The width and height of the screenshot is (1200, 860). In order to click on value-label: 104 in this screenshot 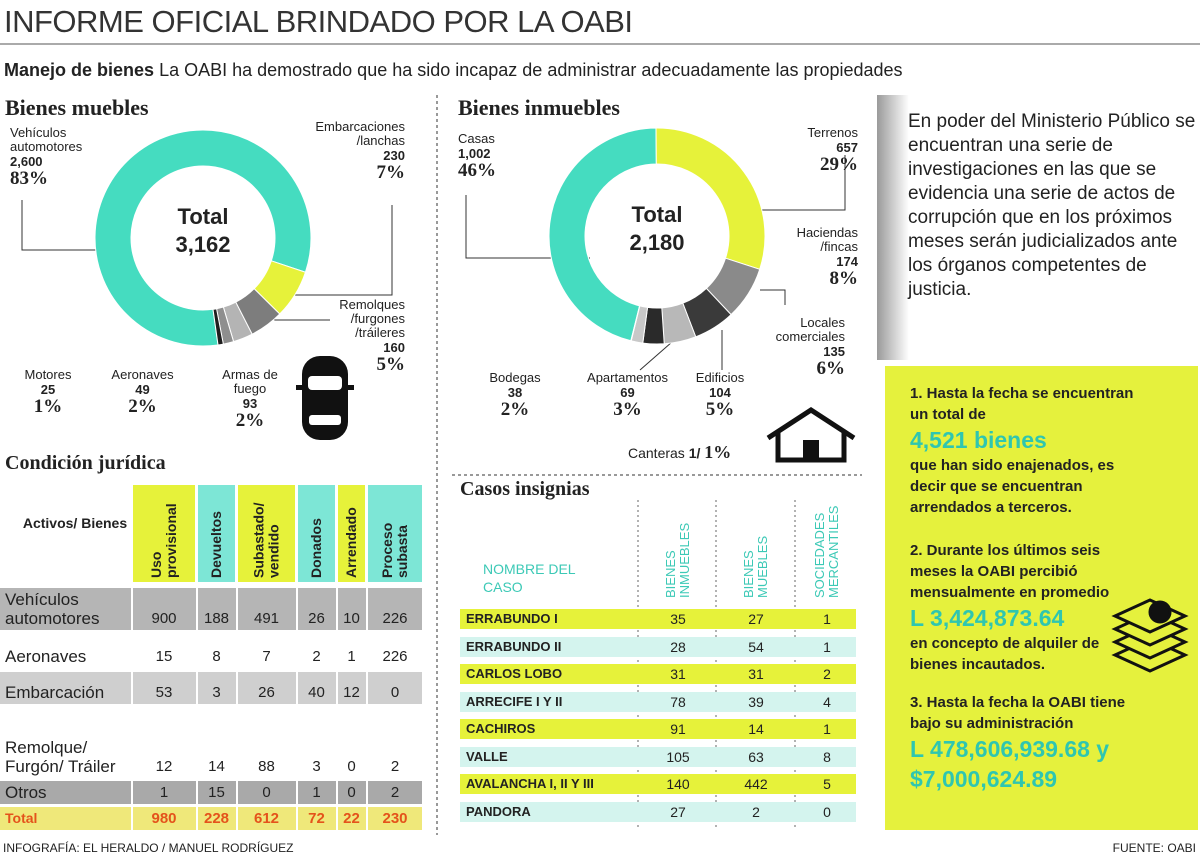, I will do `click(720, 392)`.